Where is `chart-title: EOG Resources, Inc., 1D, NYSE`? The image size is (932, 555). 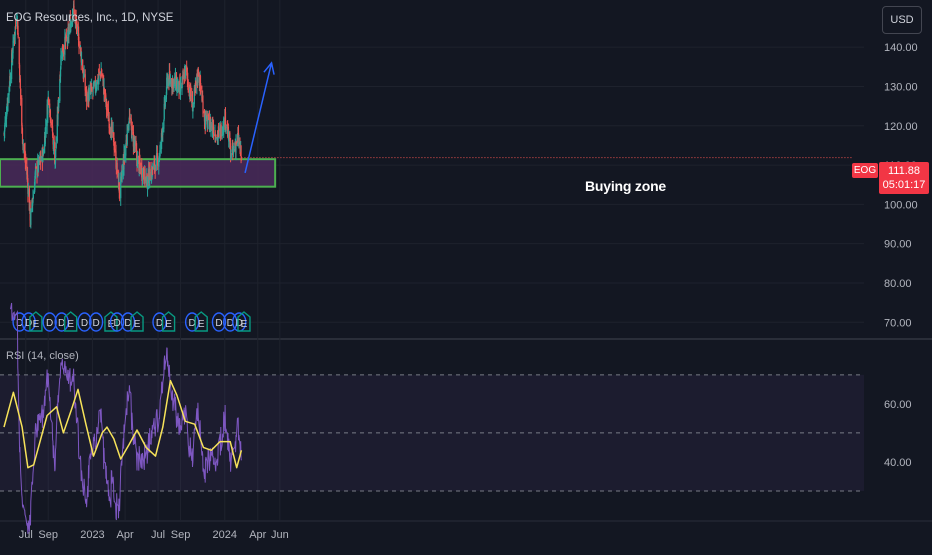
chart-title: EOG Resources, Inc., 1D, NYSE is located at coordinates (90, 18).